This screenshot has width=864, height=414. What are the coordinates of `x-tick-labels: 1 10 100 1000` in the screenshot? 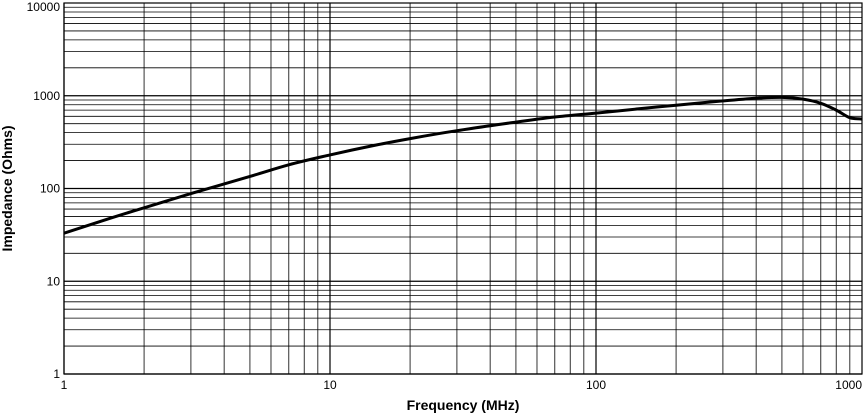 It's located at (462, 385).